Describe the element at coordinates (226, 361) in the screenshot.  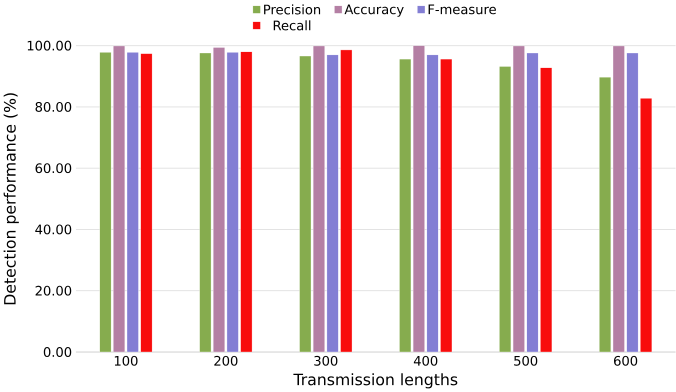
I see `x-tick-label: 200` at that location.